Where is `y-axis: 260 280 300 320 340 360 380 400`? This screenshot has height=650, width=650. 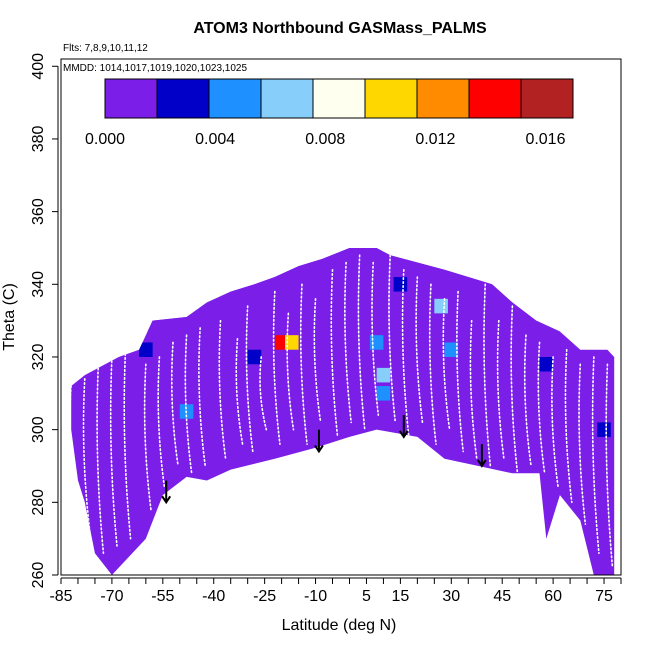
y-axis: 260 280 300 320 340 360 380 400 is located at coordinates (44, 320).